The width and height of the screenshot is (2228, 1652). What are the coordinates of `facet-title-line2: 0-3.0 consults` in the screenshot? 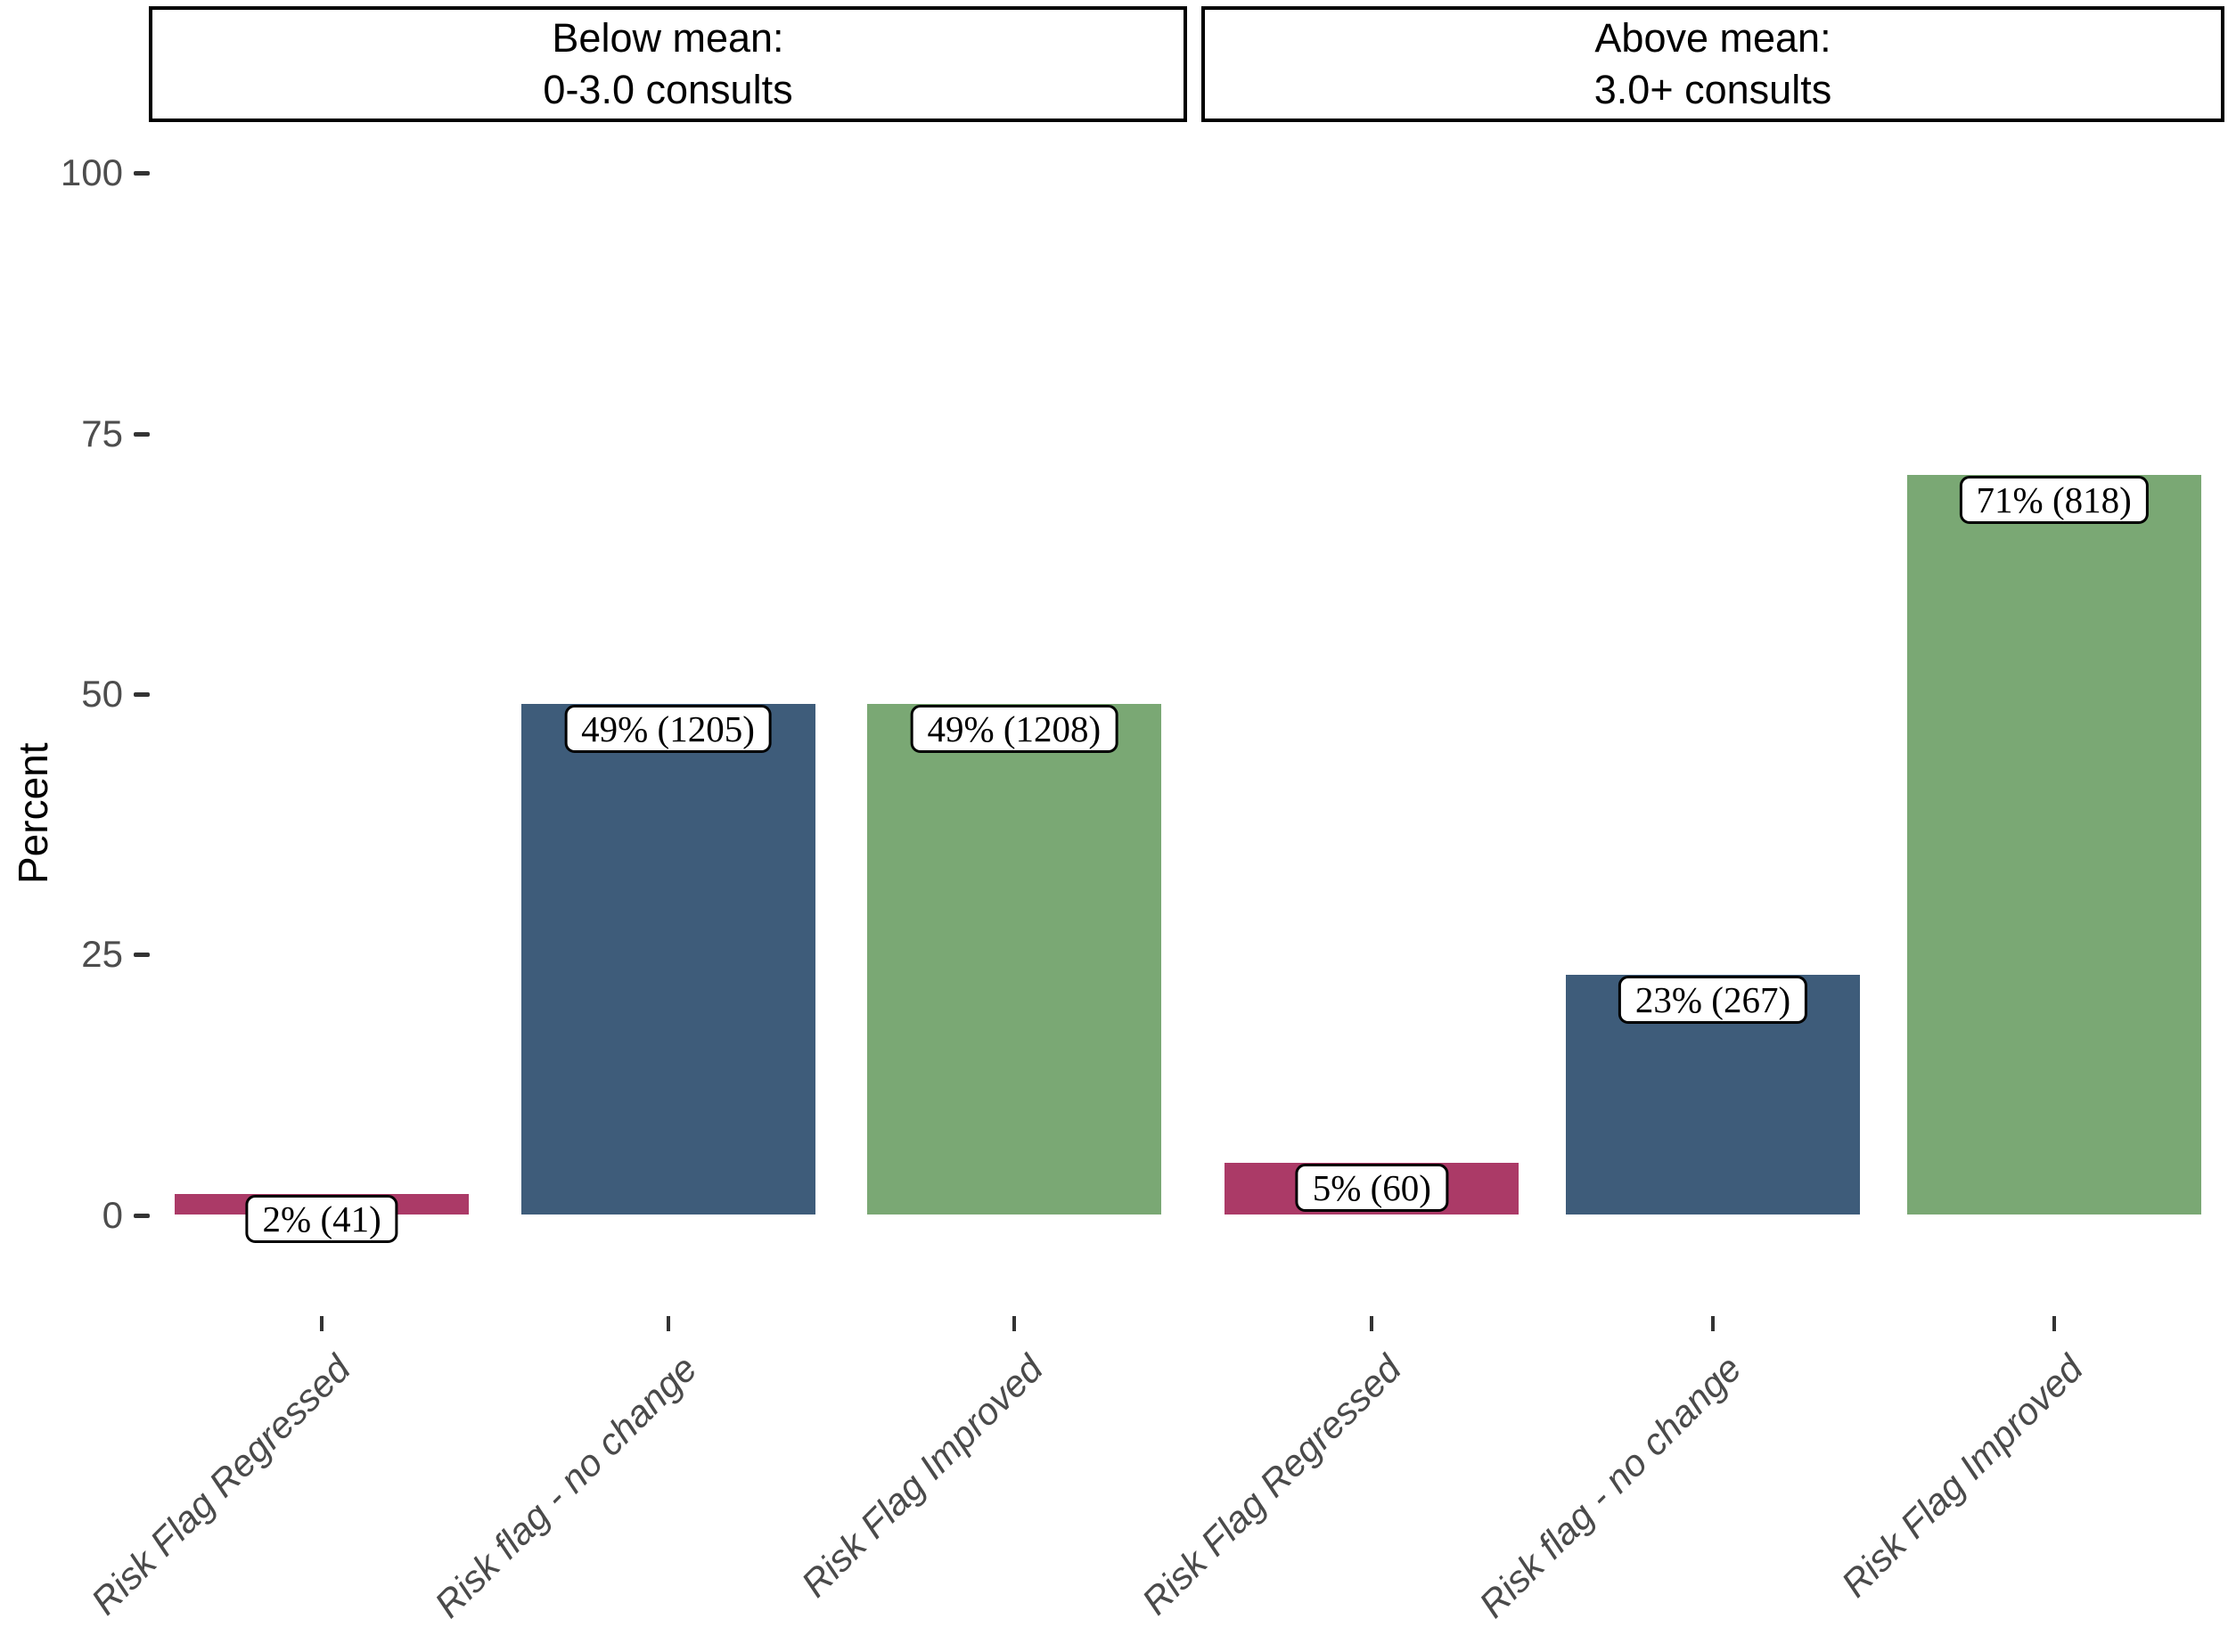 It's located at (668, 89).